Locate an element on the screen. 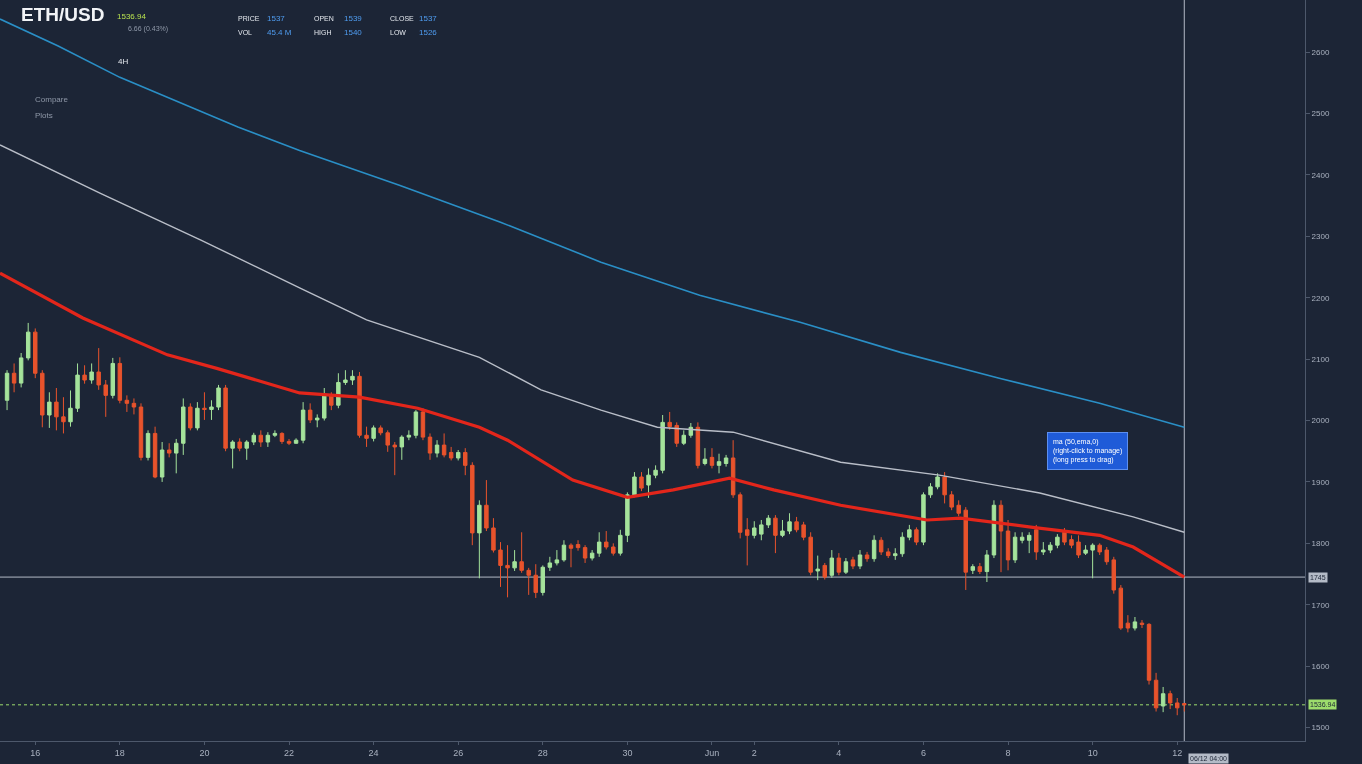 The height and width of the screenshot is (764, 1362). y-tick-label: 2200 is located at coordinates (1320, 298).